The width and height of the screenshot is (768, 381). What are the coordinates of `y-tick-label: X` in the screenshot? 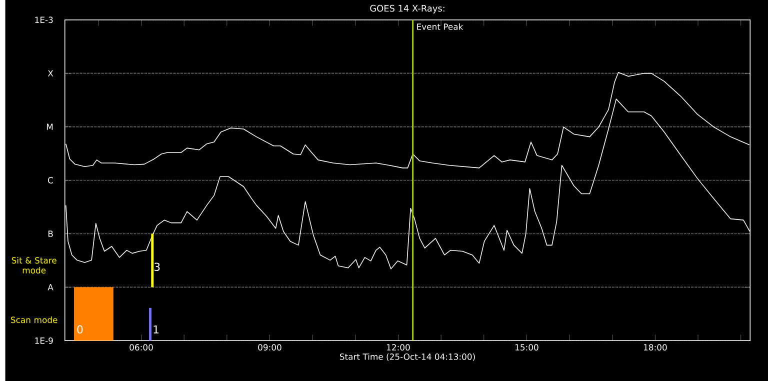 It's located at (51, 73).